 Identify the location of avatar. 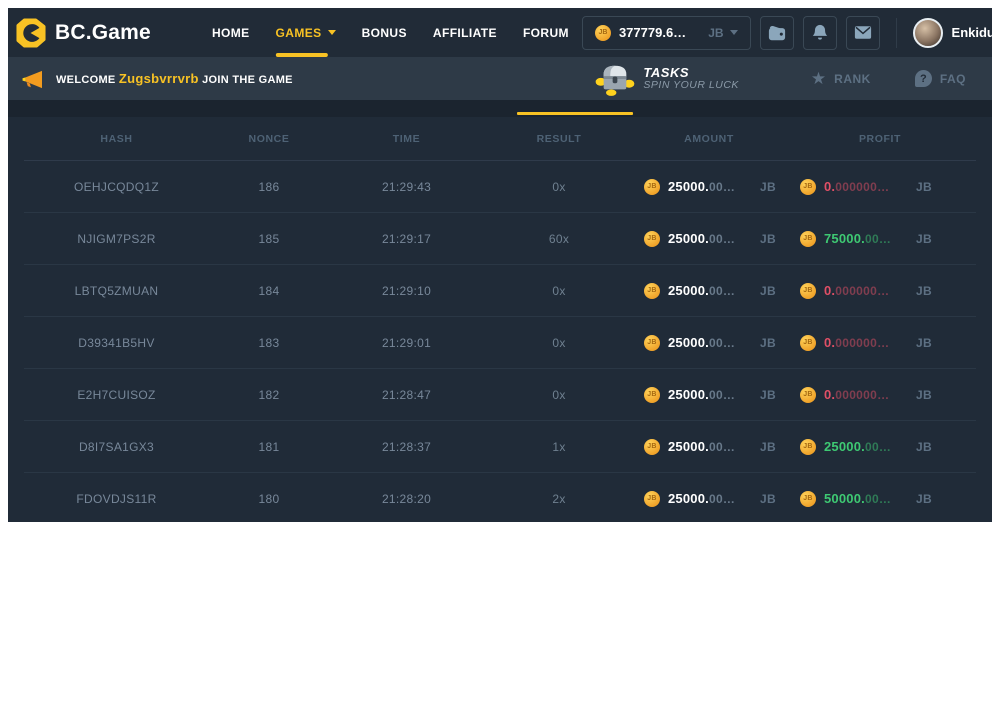
(927, 32).